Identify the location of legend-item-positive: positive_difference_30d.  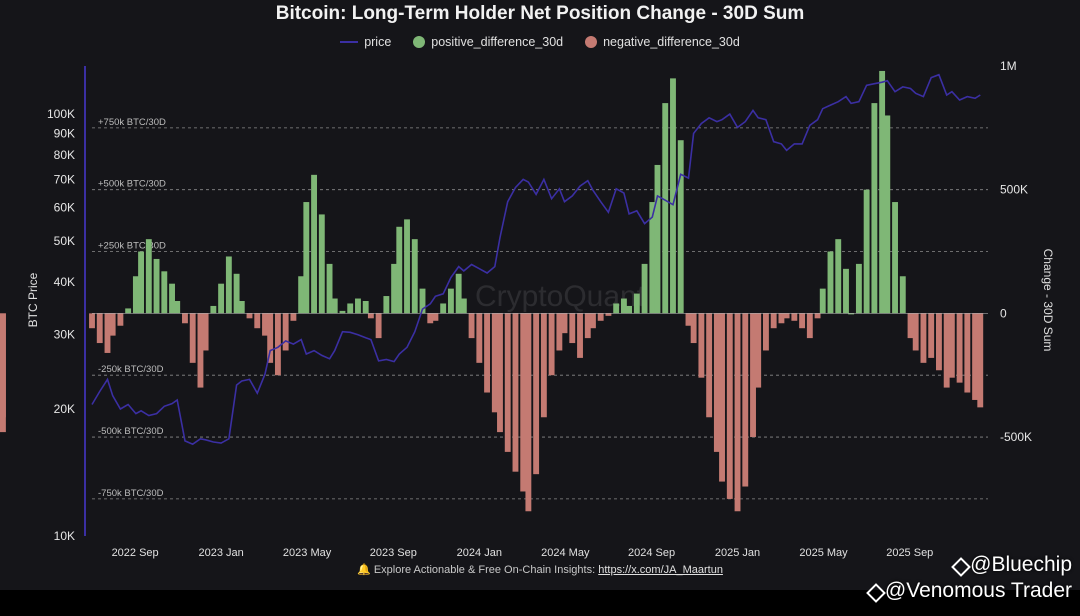
(488, 42).